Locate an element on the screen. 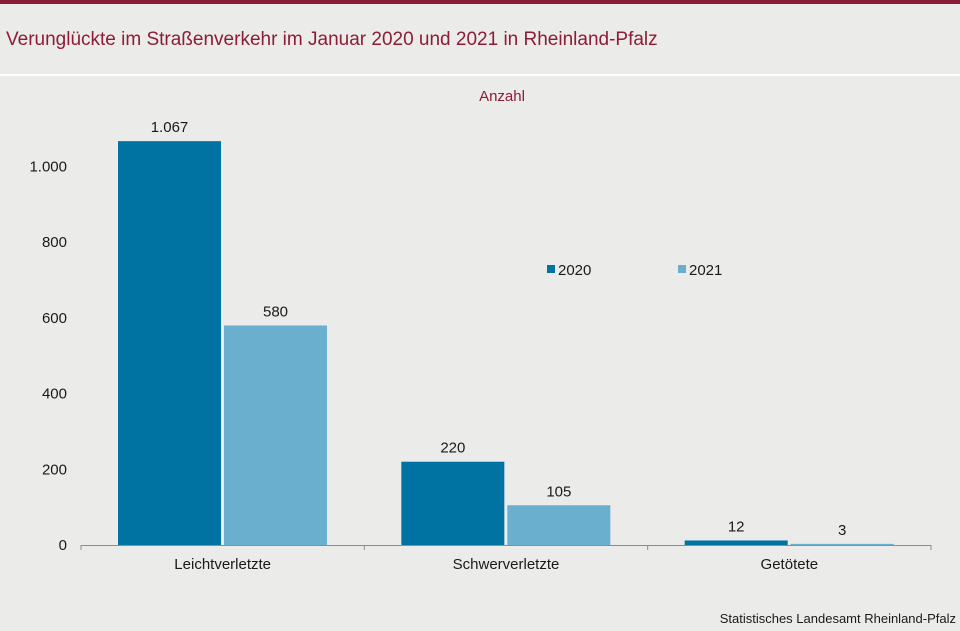 Image resolution: width=960 pixels, height=631 pixels. top-rule is located at coordinates (480, 2).